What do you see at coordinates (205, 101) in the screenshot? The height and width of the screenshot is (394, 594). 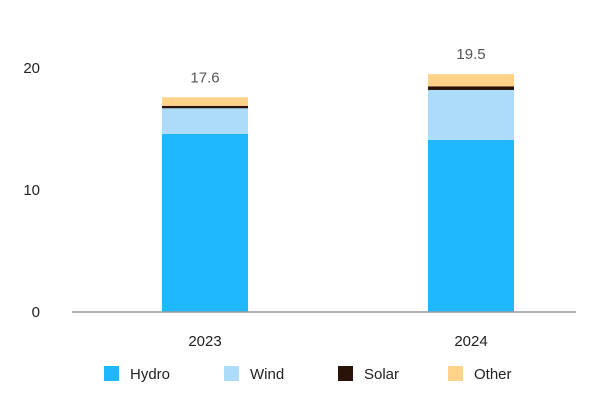 I see `bar-segment-other-2023` at bounding box center [205, 101].